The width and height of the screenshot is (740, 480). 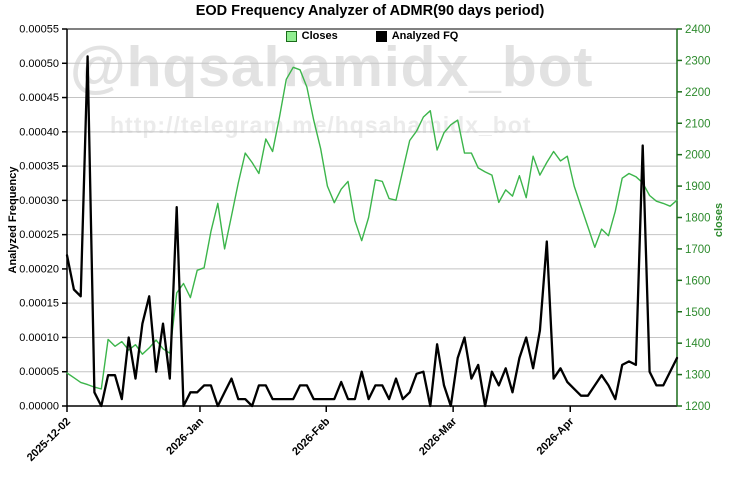 I want to click on left-tick-label: 0.00015, so click(x=39, y=304).